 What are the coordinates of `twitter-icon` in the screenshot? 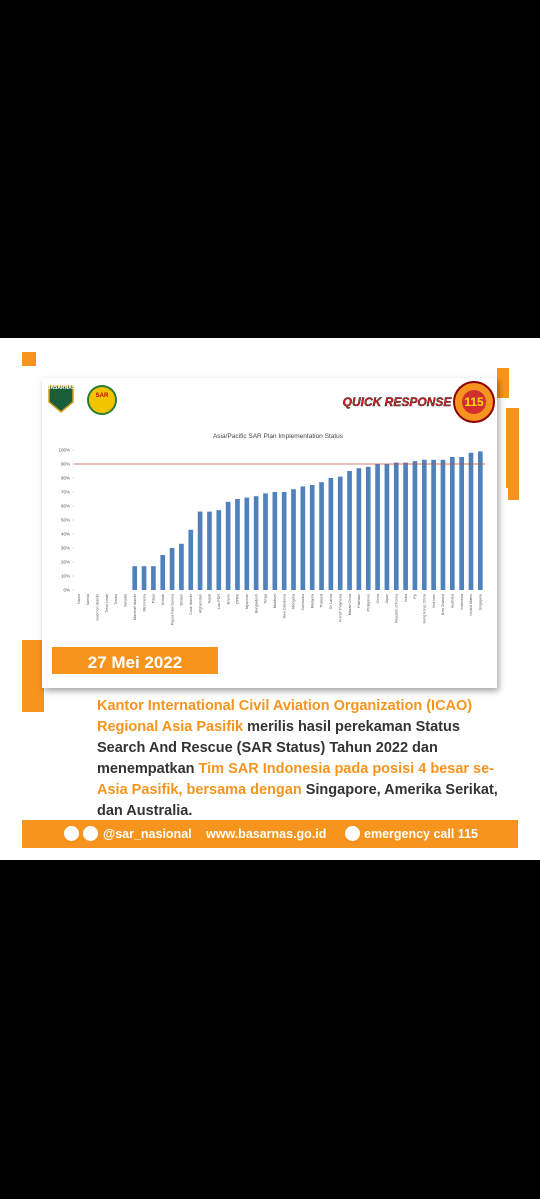 It's located at (90, 833).